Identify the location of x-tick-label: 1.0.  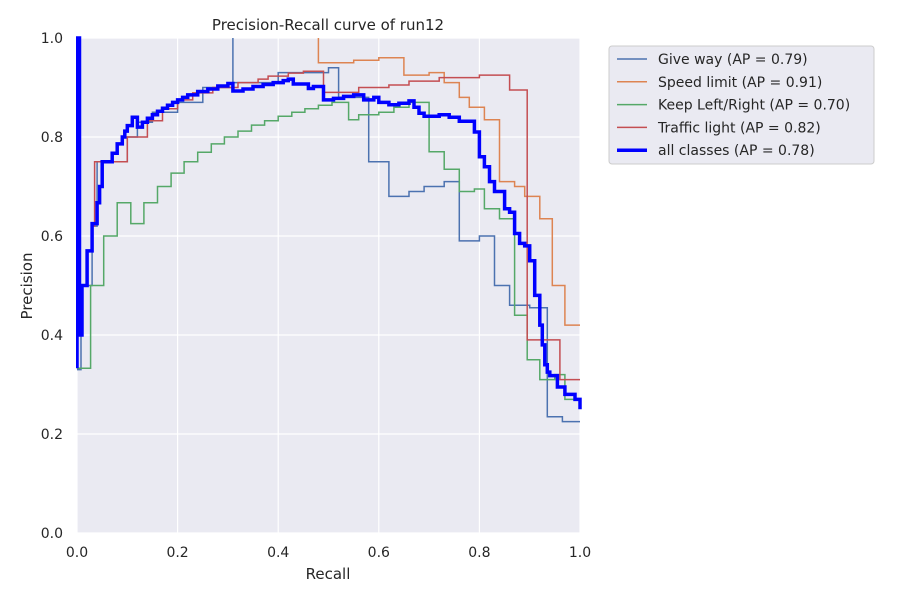
(580, 553).